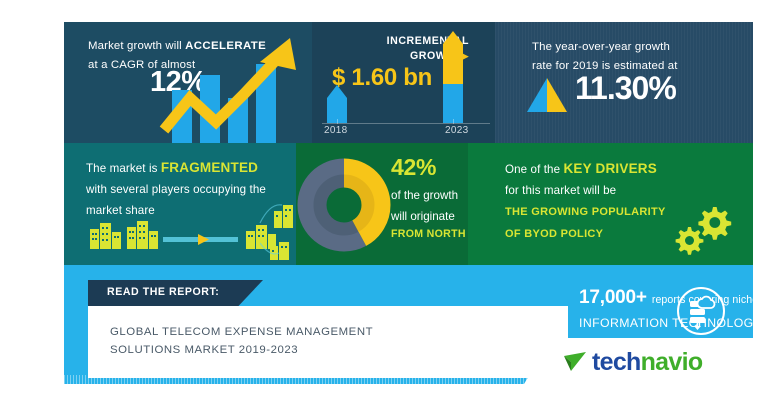  I want to click on read-the-report-tab: READ THE REPORT:, so click(175, 293).